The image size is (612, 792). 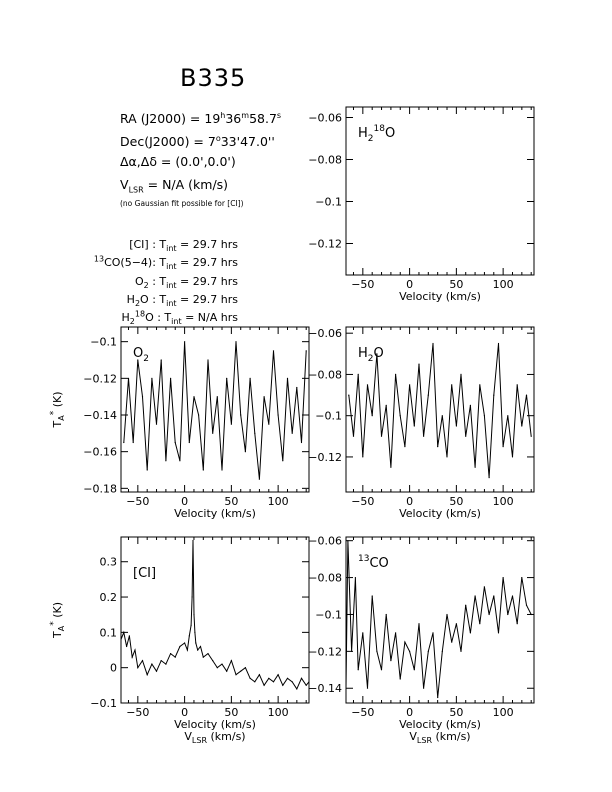 I want to click on y-axis-unit: (K), so click(x=57, y=400).